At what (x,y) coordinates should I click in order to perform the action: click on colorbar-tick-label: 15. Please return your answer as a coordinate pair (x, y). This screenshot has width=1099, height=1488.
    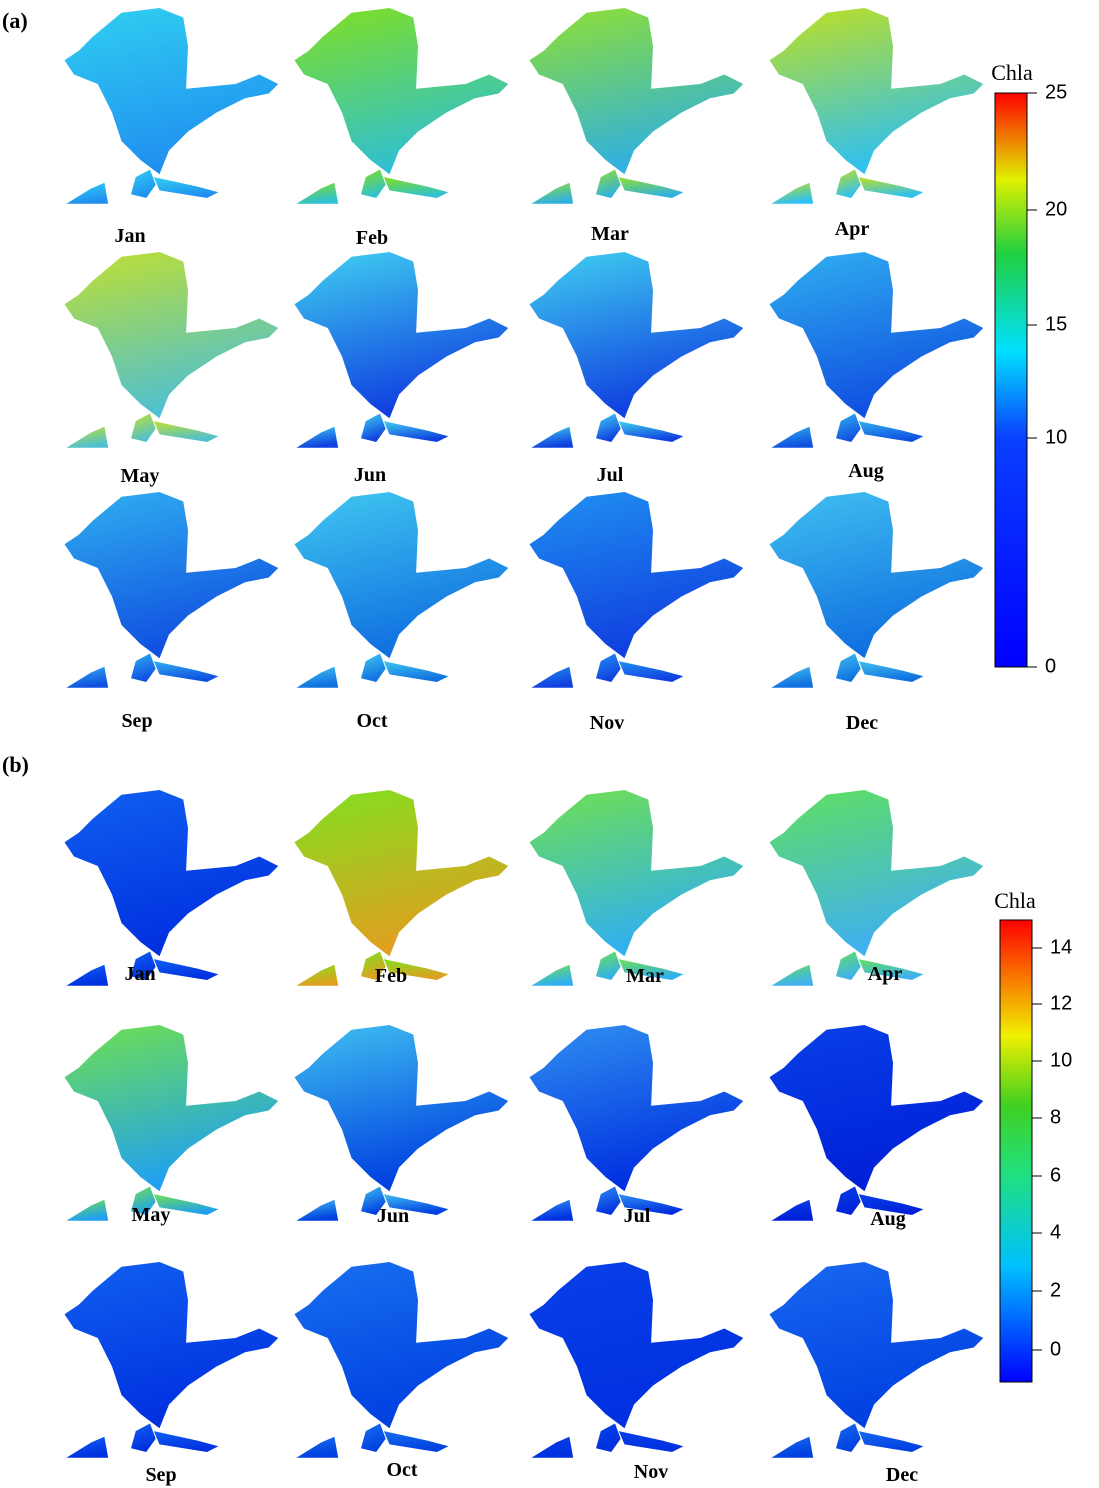
    Looking at the image, I should click on (1056, 324).